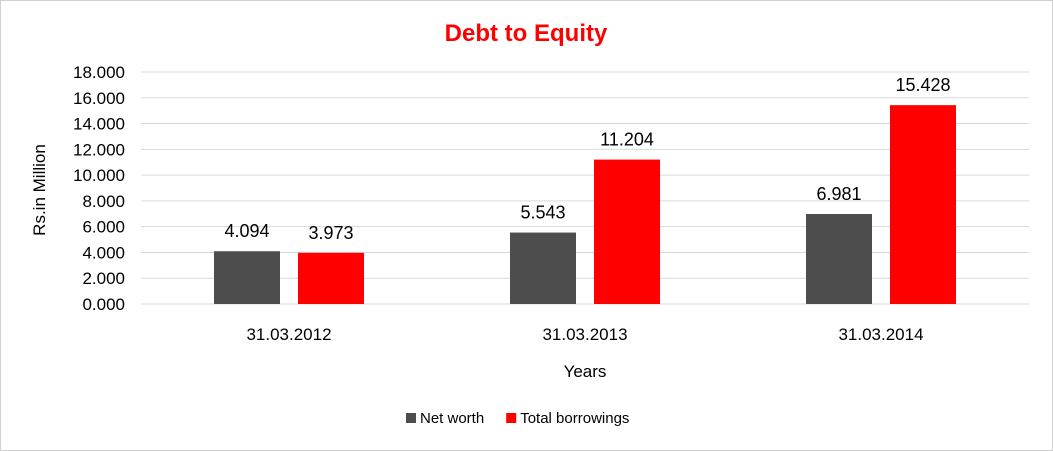  What do you see at coordinates (542, 213) in the screenshot?
I see `data-label: 5.543` at bounding box center [542, 213].